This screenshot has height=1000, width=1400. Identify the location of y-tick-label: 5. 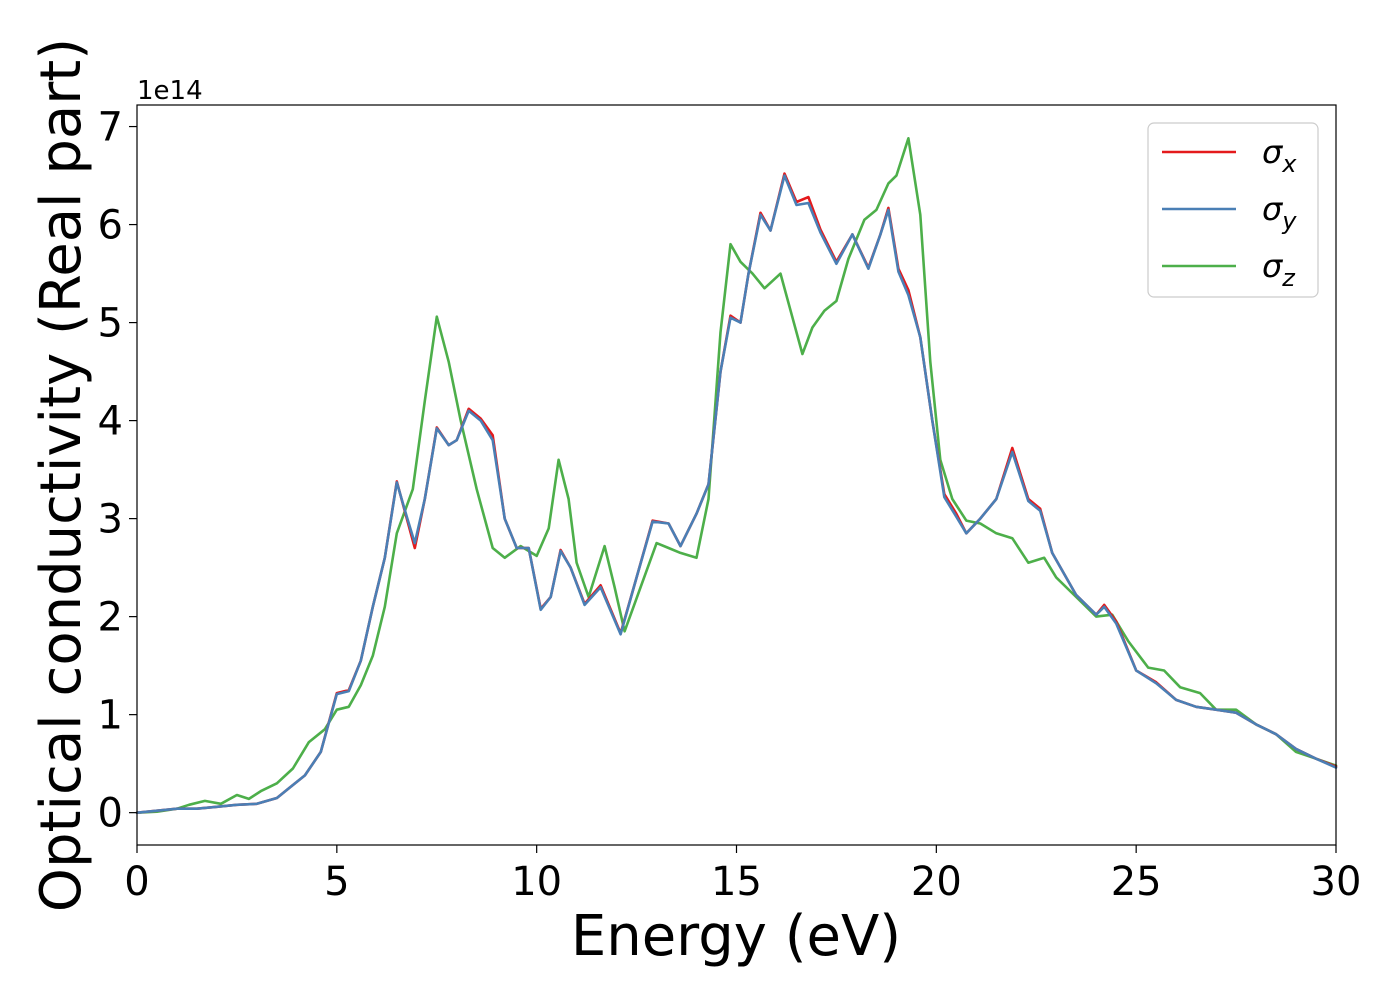
(110, 324).